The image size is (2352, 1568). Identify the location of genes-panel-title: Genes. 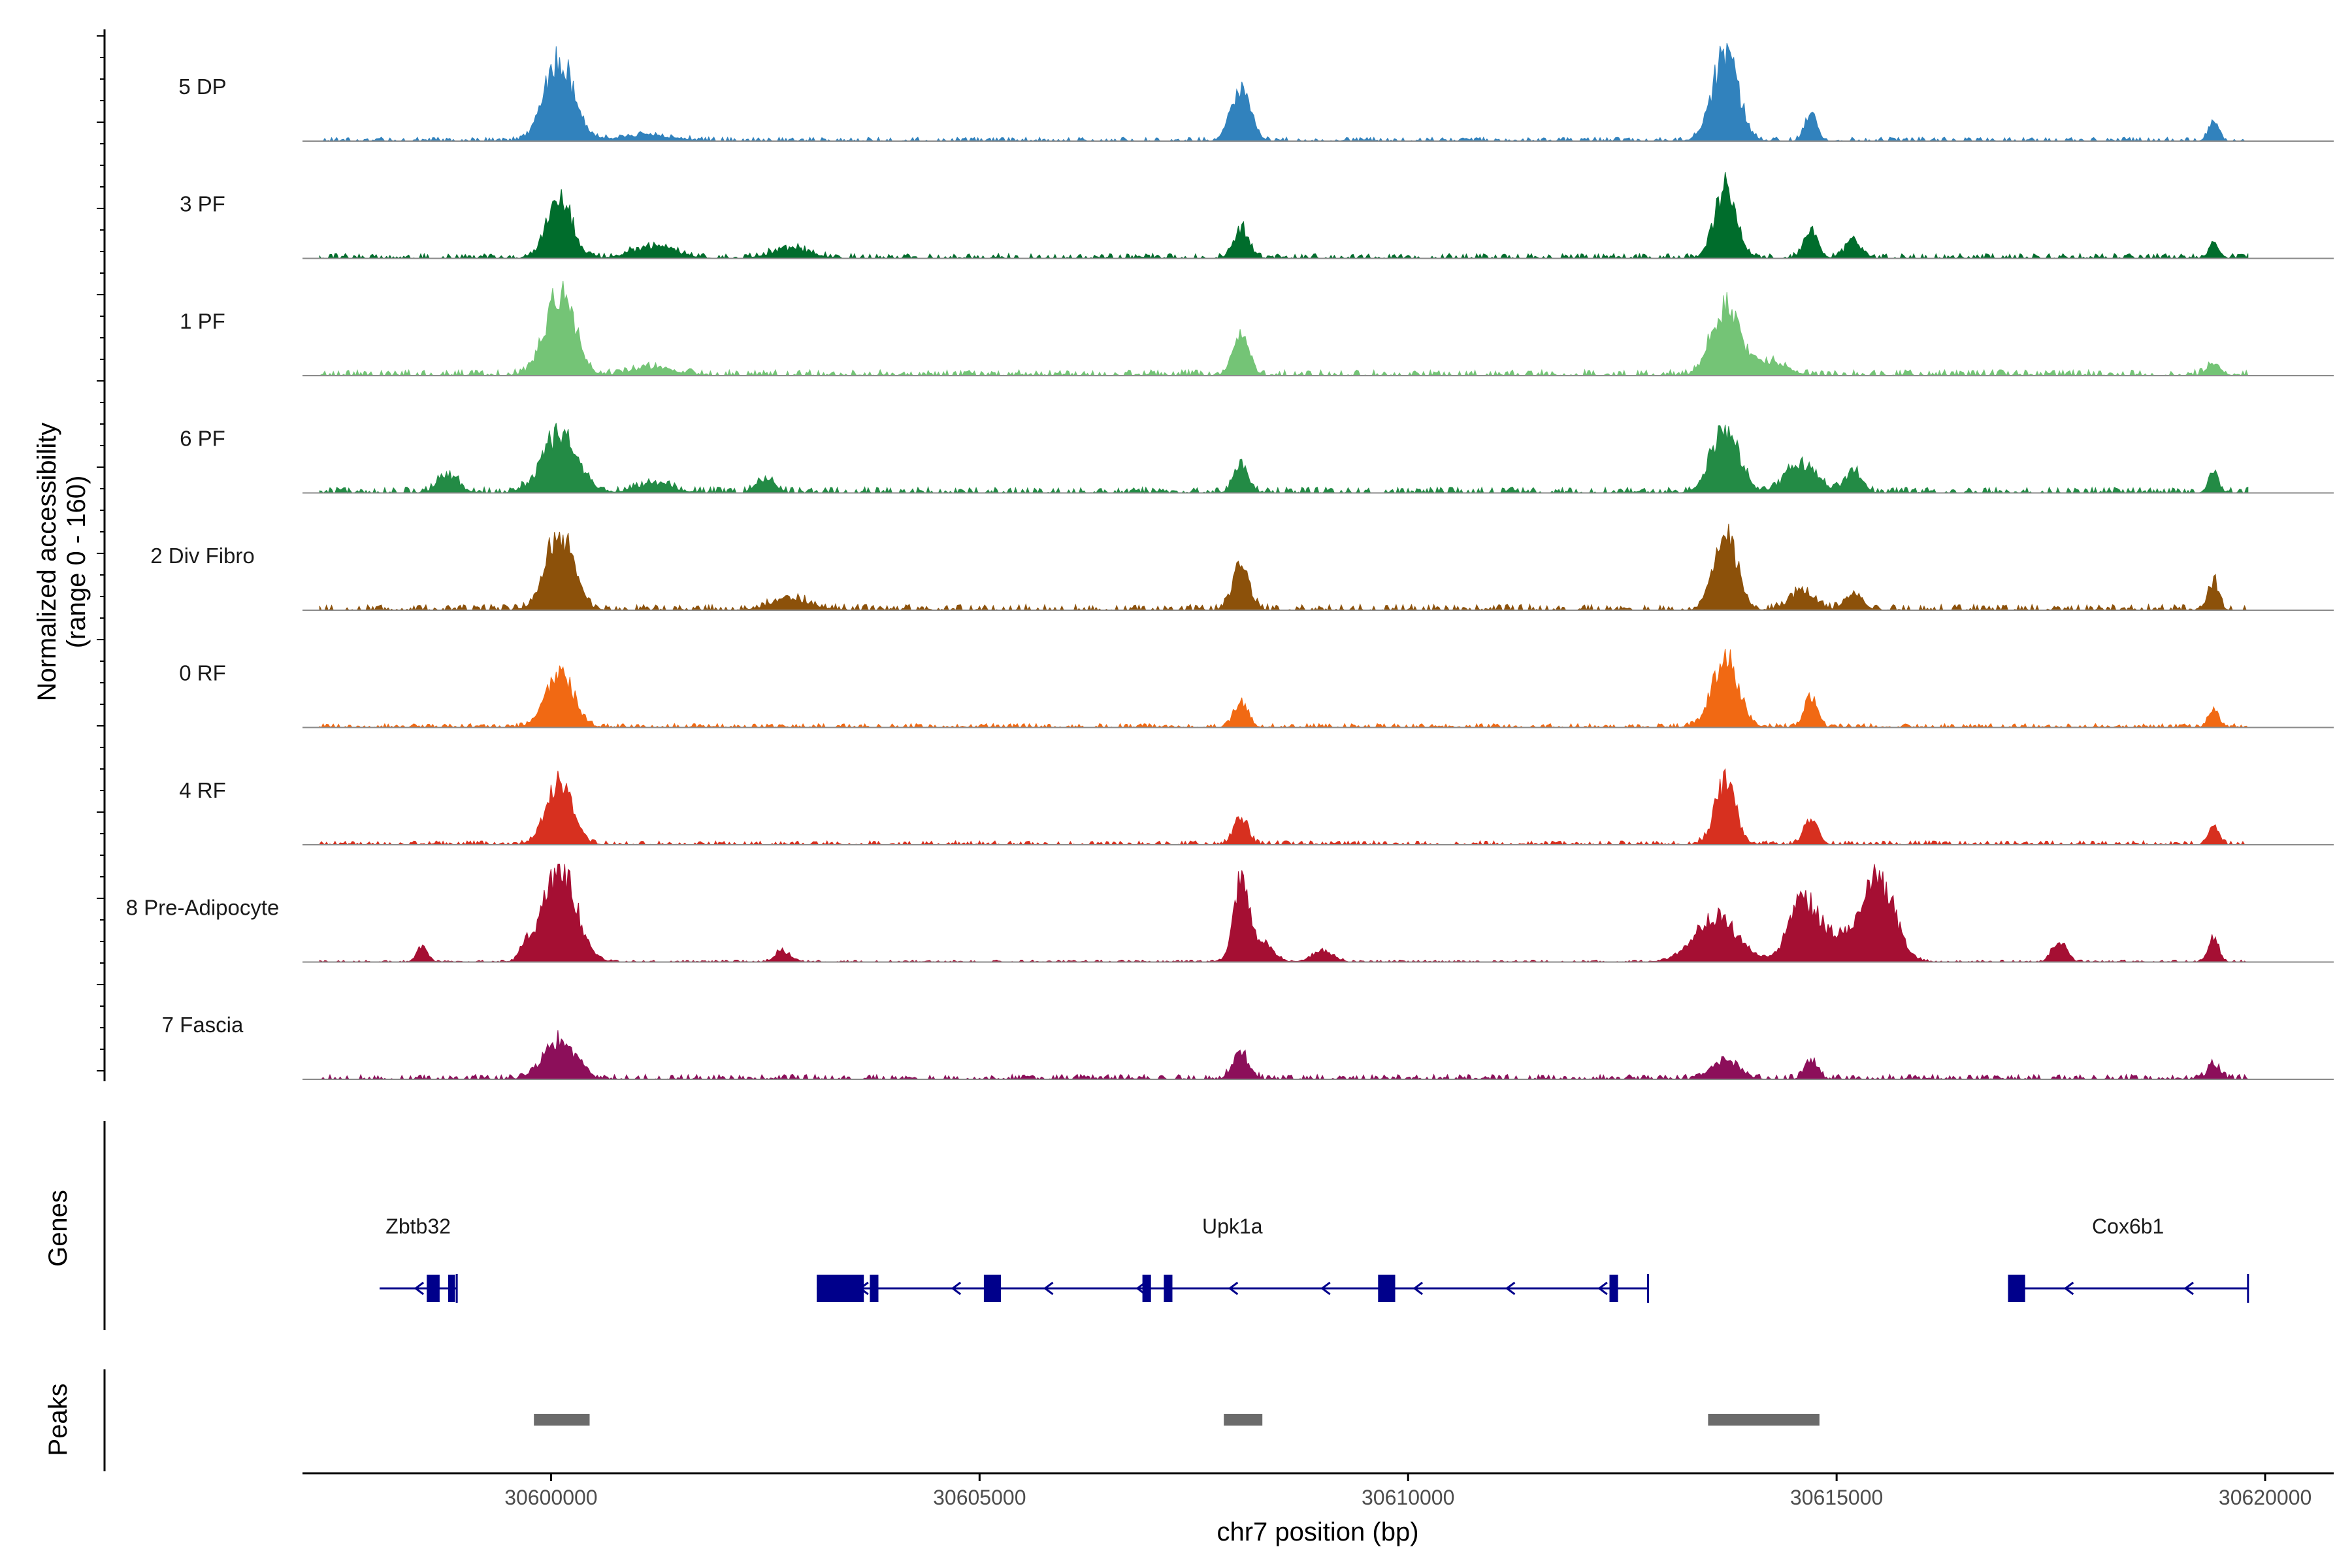
(58, 1228).